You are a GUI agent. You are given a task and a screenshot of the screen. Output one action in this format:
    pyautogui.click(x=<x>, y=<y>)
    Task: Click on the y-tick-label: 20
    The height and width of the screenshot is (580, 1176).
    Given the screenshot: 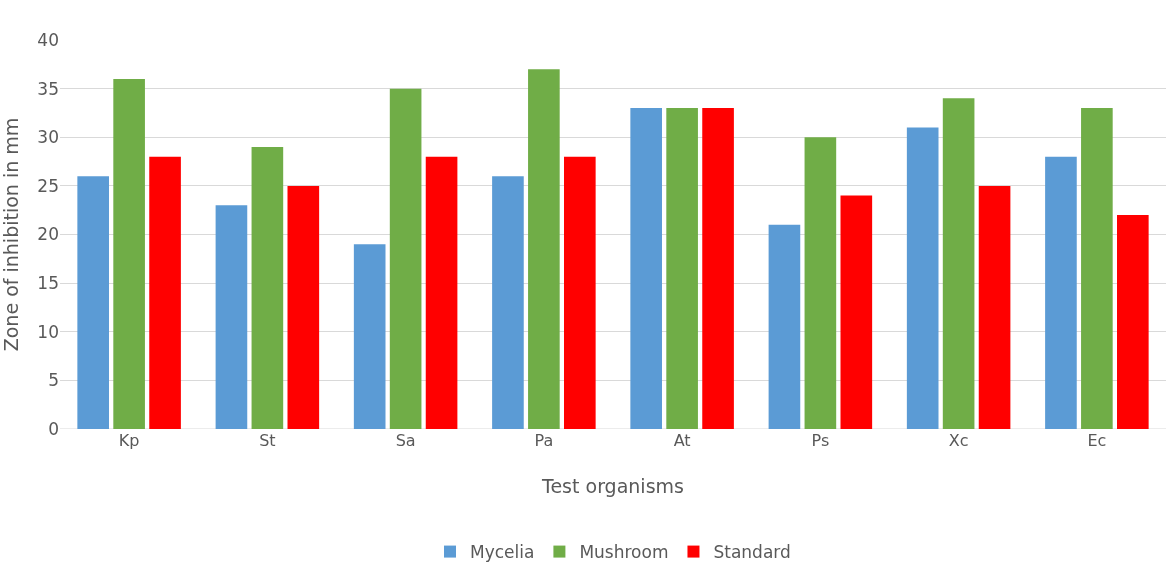 What is the action you would take?
    pyautogui.click(x=48, y=234)
    